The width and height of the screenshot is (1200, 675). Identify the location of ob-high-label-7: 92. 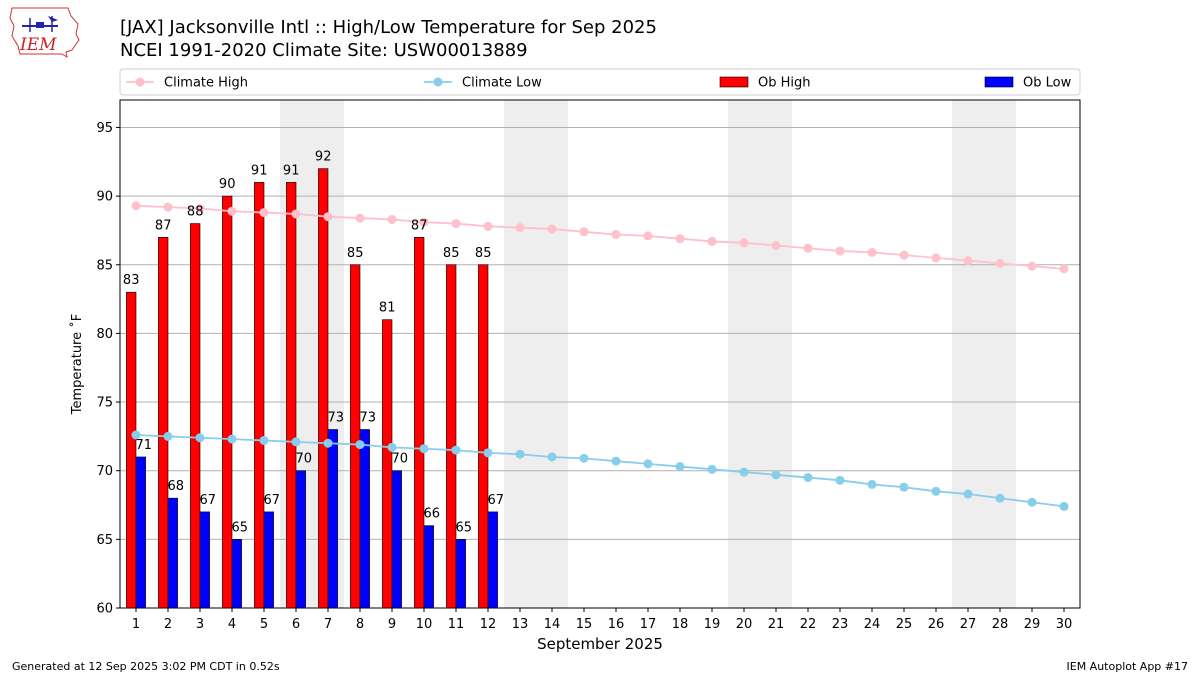
(323, 157).